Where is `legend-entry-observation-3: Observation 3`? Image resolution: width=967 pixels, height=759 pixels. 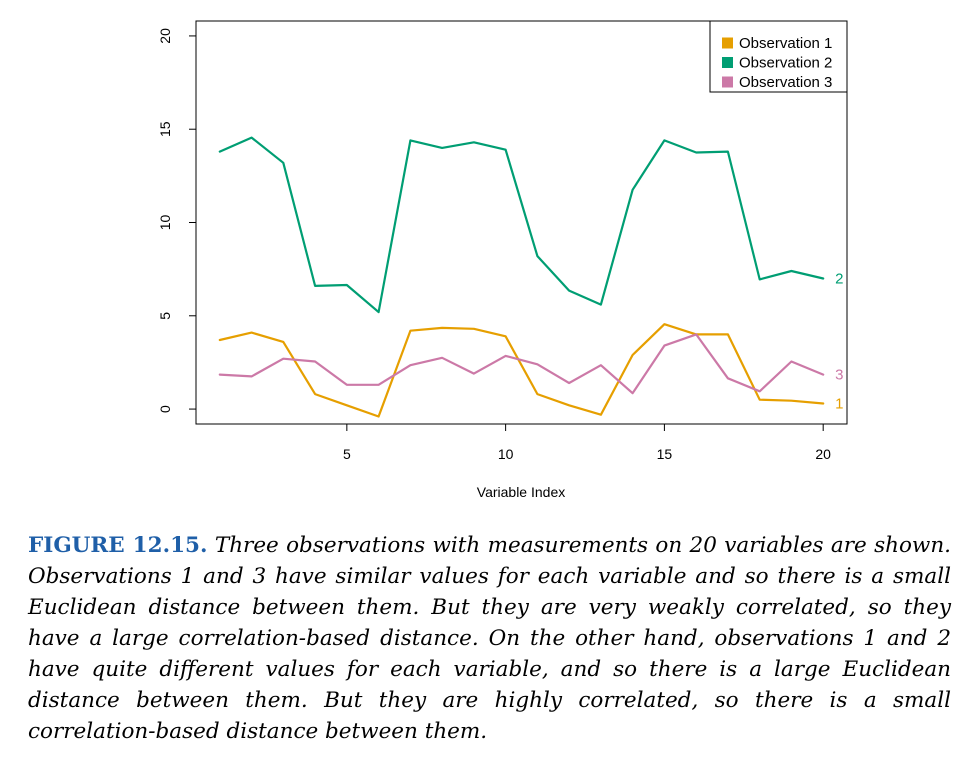 legend-entry-observation-3: Observation 3 is located at coordinates (785, 82).